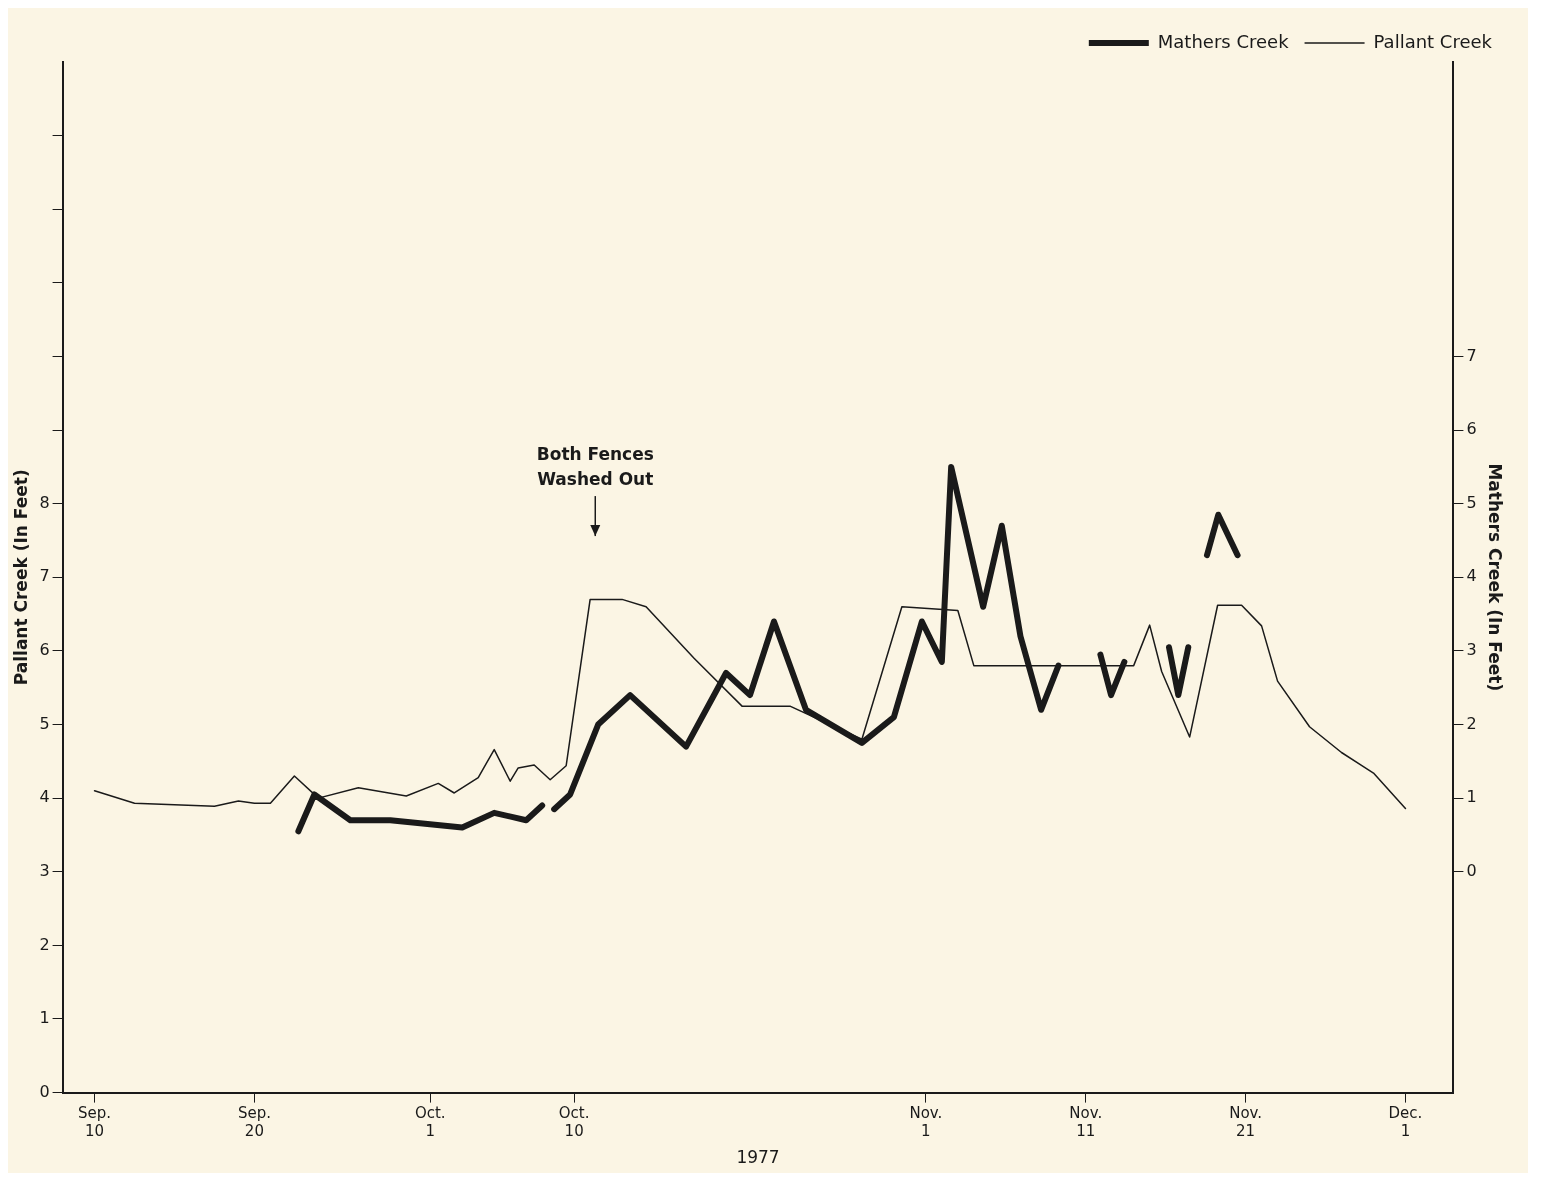 This screenshot has width=1541, height=1187. I want to click on y-tick-label: 5, so click(44, 723).